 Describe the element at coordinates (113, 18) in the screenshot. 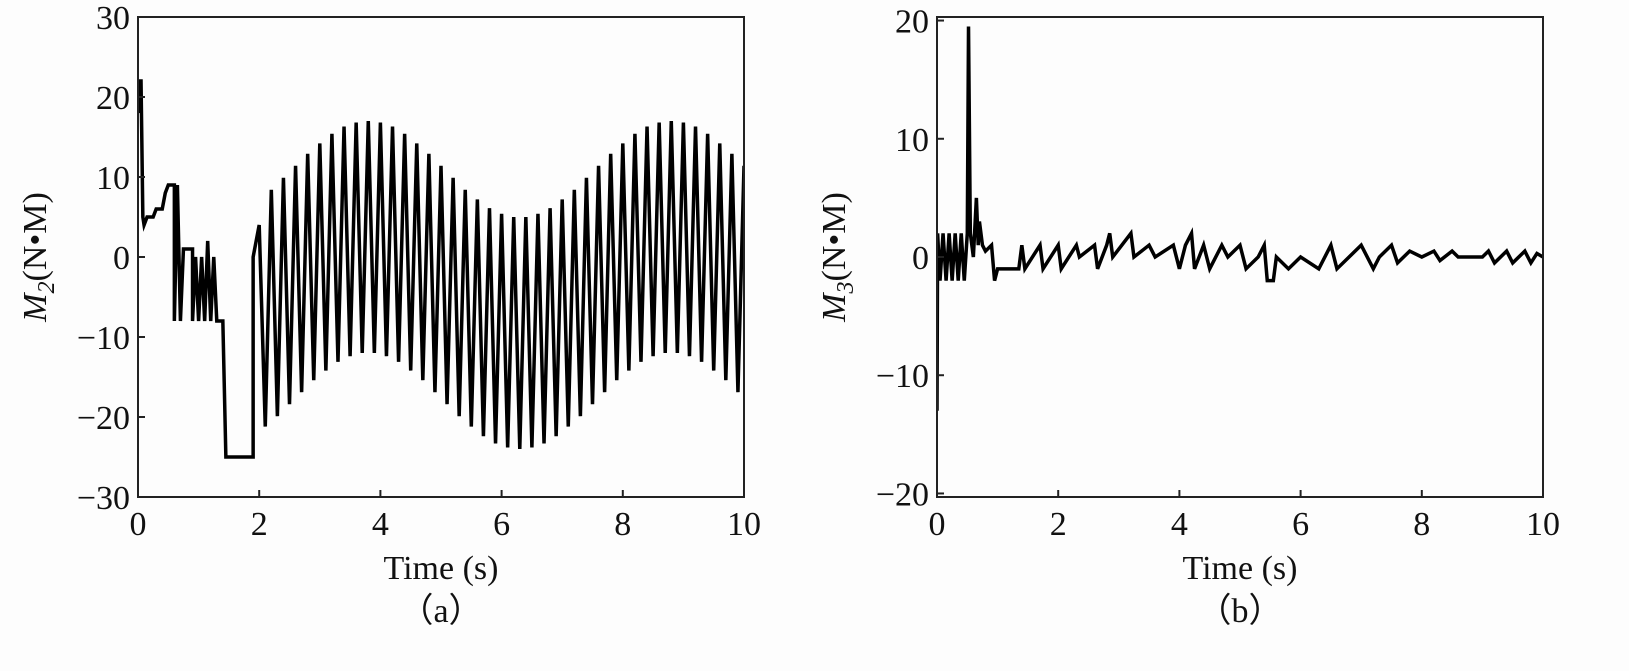

I see `y-tick-label: 30` at that location.